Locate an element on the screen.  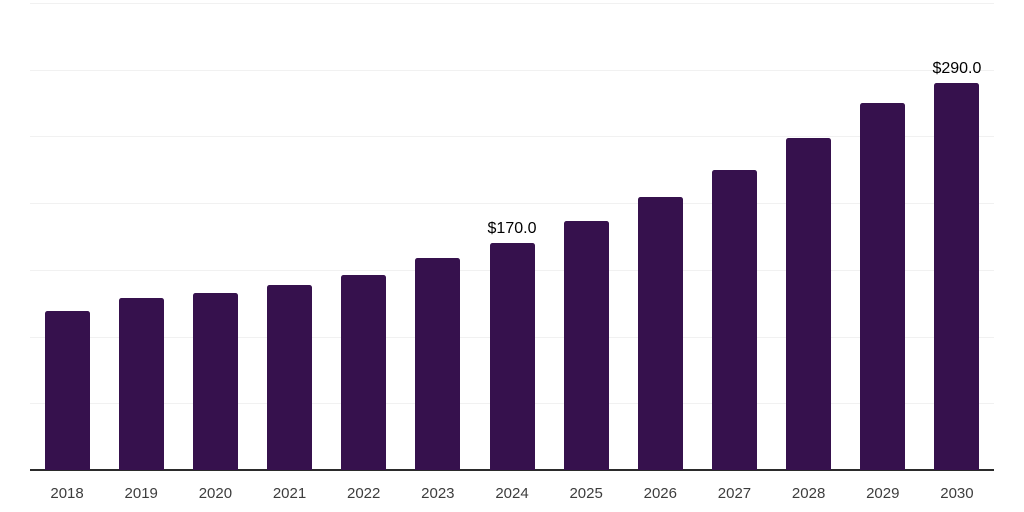
bar-2020 is located at coordinates (215, 381).